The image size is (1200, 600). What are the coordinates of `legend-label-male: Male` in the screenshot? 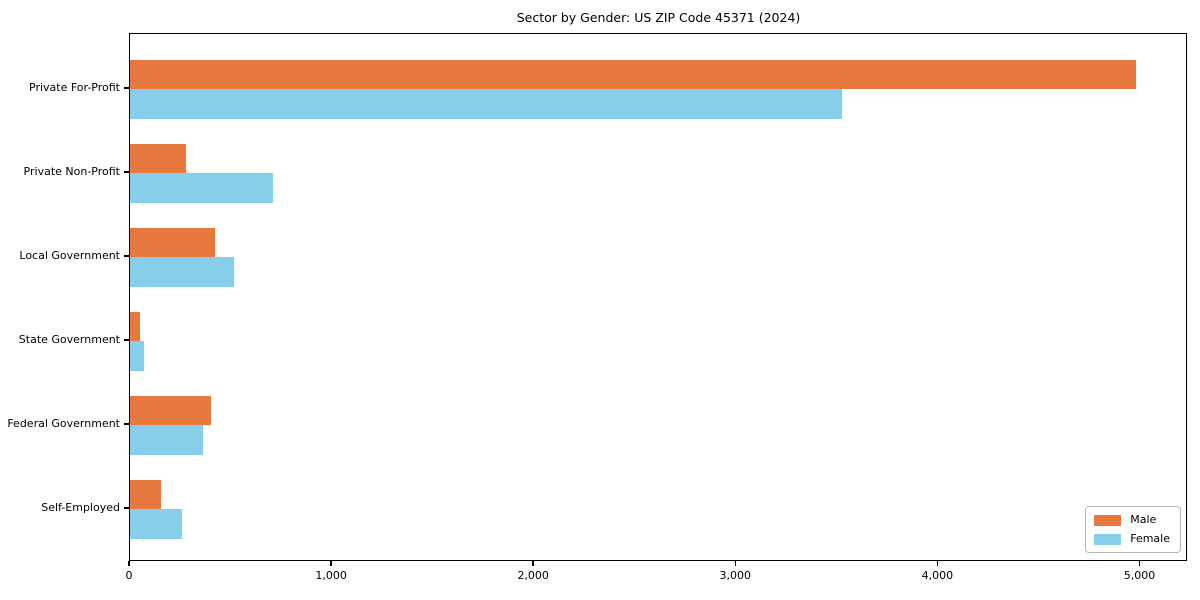 It's located at (1143, 519).